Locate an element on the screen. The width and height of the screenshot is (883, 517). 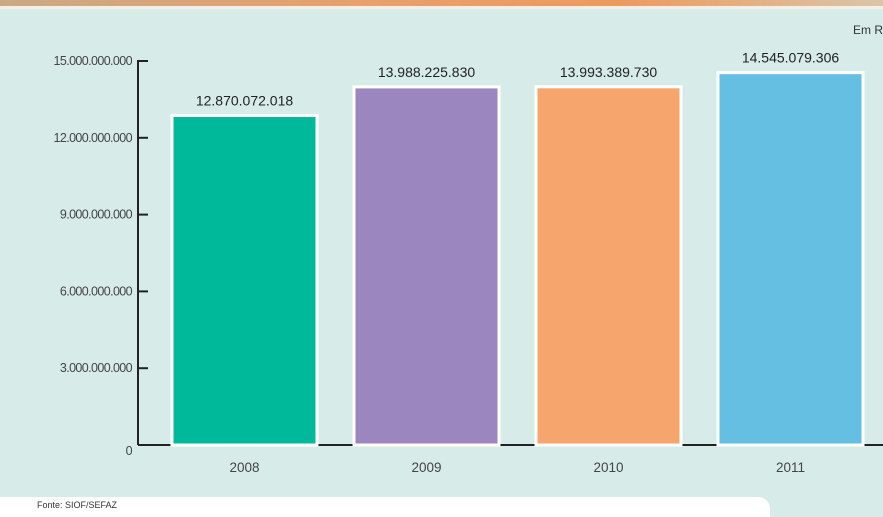
x-tick-label-2008: 2008 is located at coordinates (244, 467).